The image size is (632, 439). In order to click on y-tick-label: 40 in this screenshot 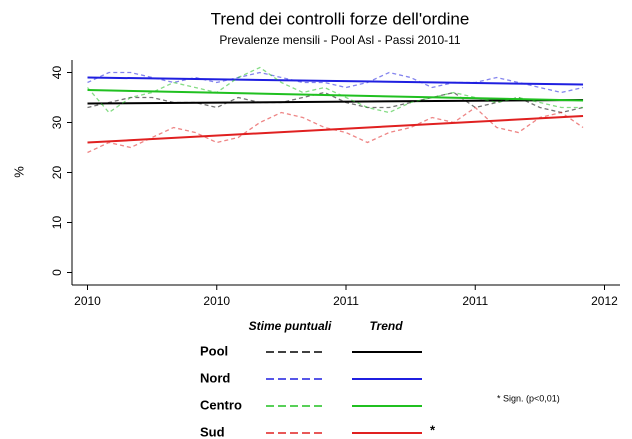, I will do `click(57, 73)`.